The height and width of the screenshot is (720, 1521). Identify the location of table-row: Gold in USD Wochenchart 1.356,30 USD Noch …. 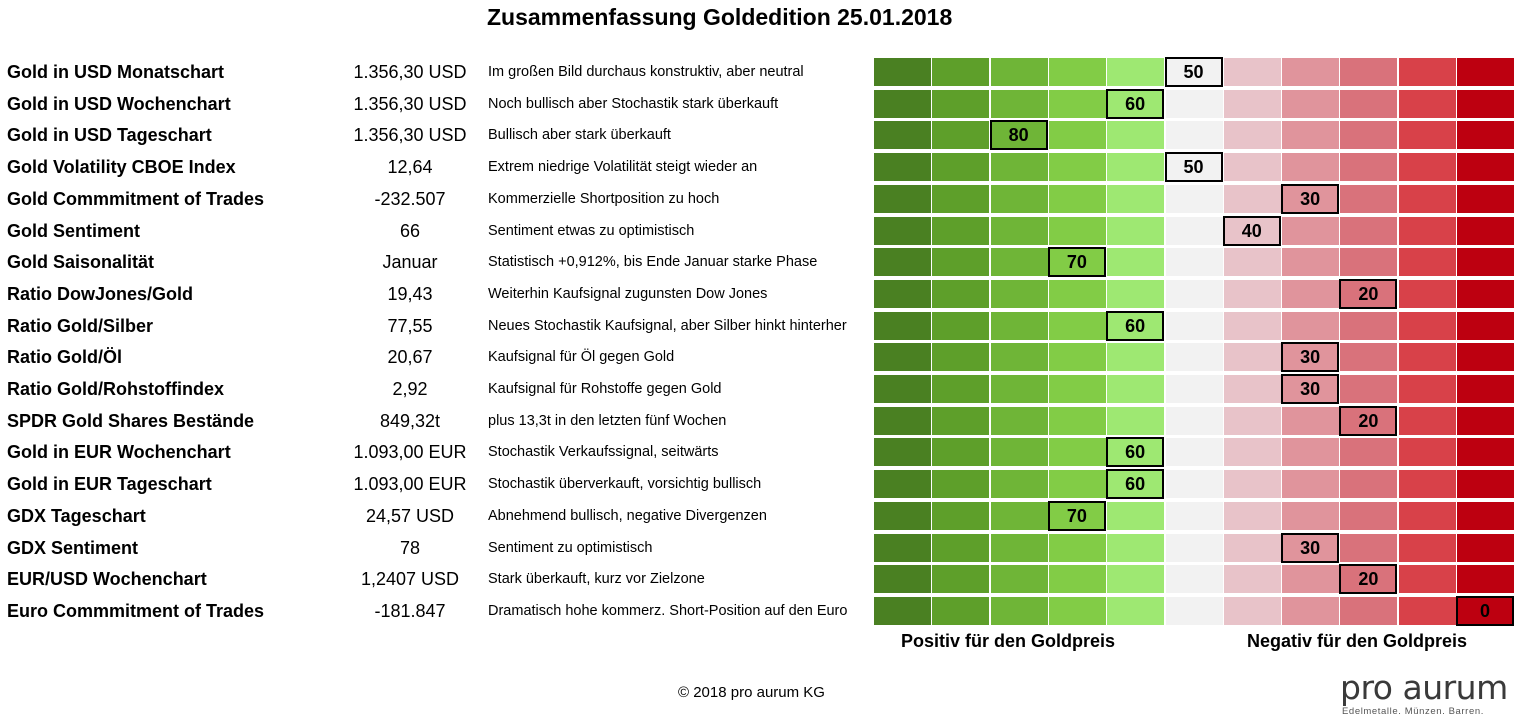
(760, 103).